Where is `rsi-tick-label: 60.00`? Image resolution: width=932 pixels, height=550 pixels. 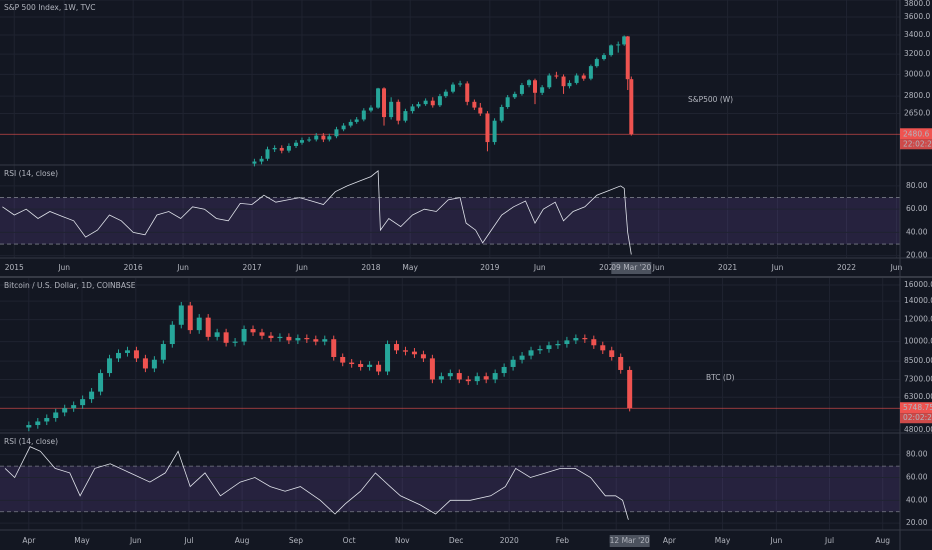
rsi-tick-label: 60.00 is located at coordinates (917, 477).